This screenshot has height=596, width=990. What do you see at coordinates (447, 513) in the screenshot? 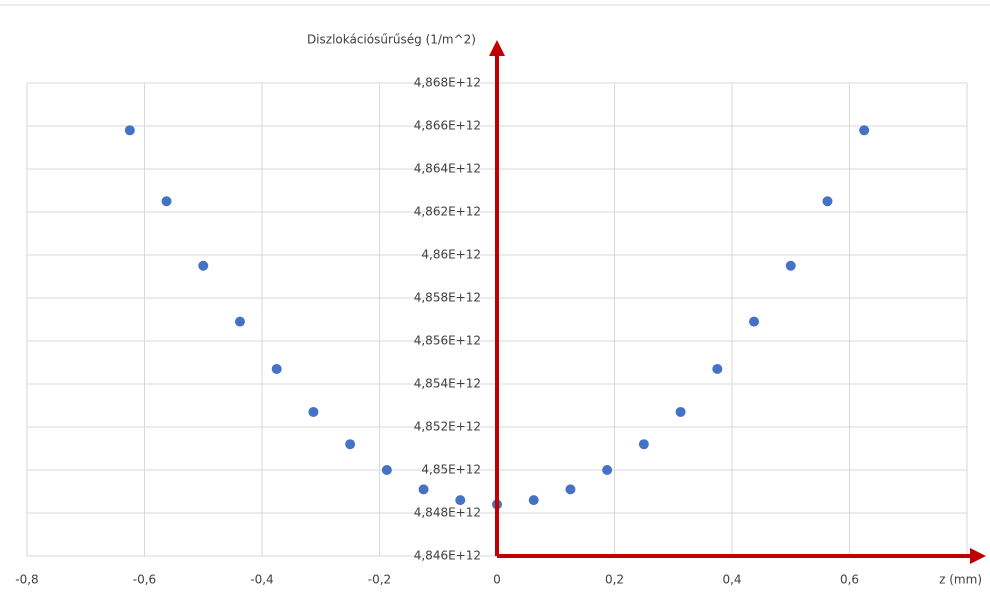
I see `y-tick-label: 4,848E+12` at bounding box center [447, 513].